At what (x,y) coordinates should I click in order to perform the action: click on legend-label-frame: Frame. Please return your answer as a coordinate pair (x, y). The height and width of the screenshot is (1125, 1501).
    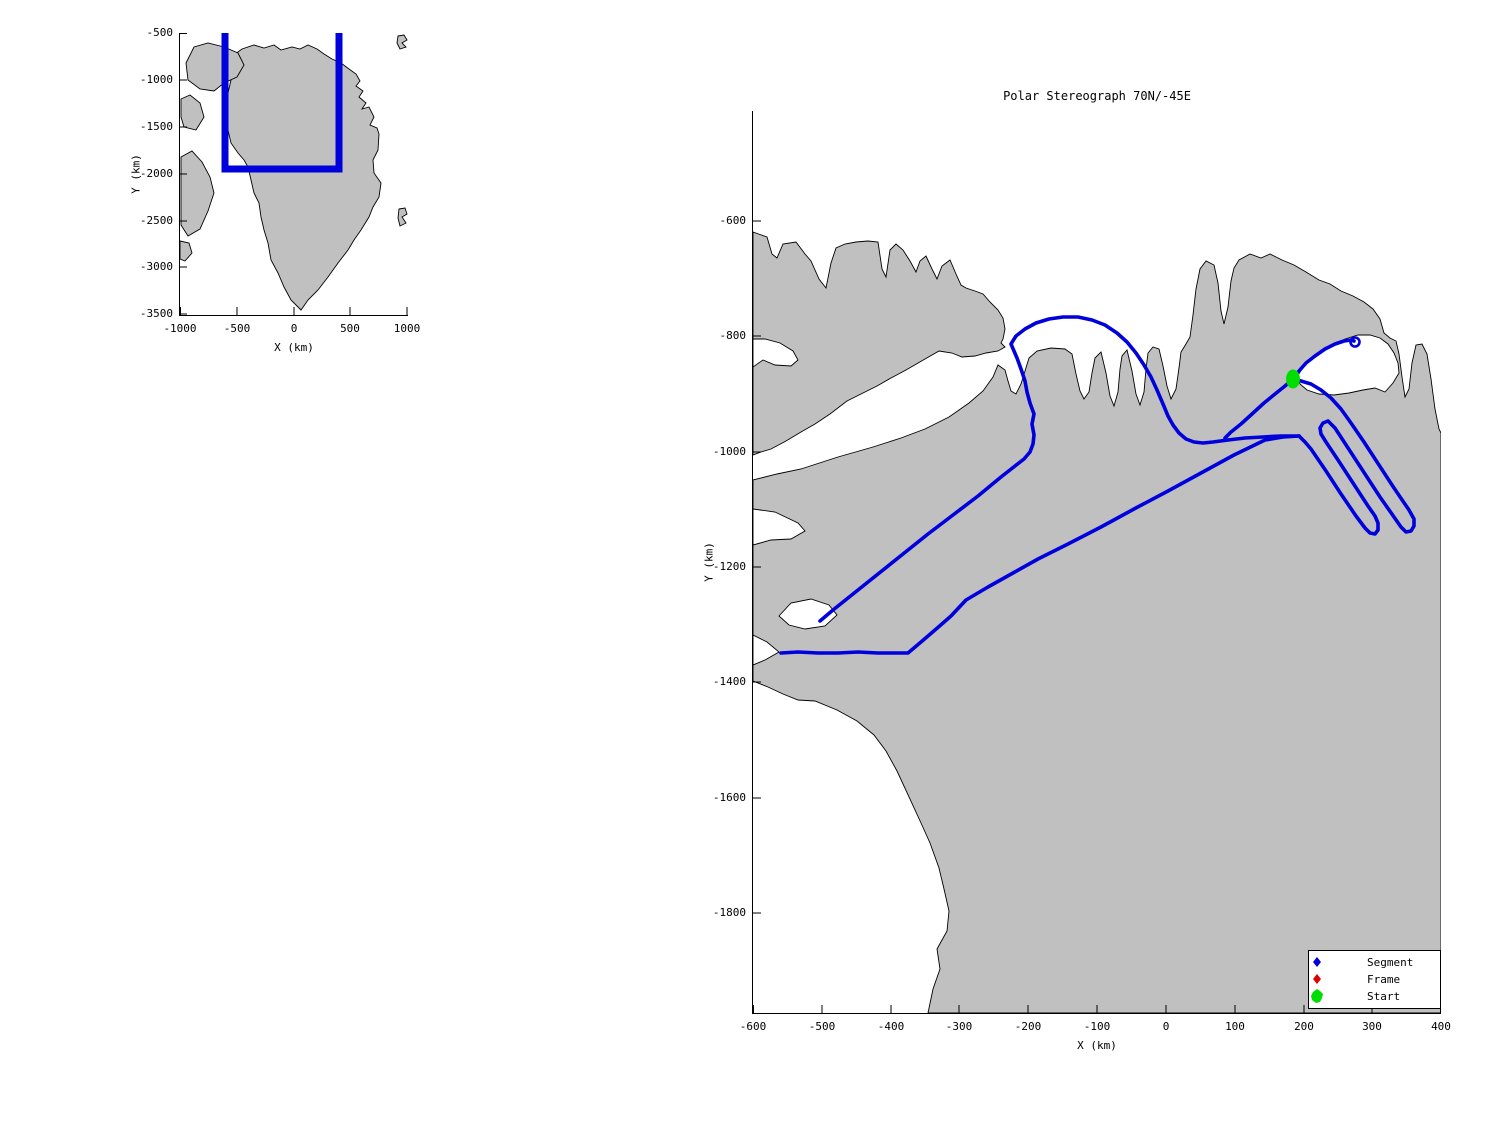
    Looking at the image, I should click on (1384, 979).